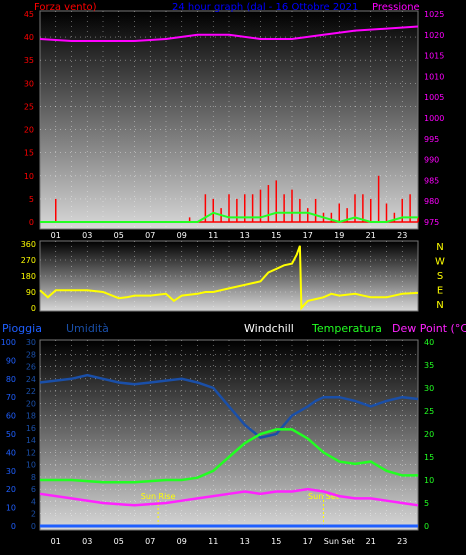  What do you see at coordinates (434, 97) in the screenshot?
I see `pressure-tick-label: 1005` at bounding box center [434, 97].